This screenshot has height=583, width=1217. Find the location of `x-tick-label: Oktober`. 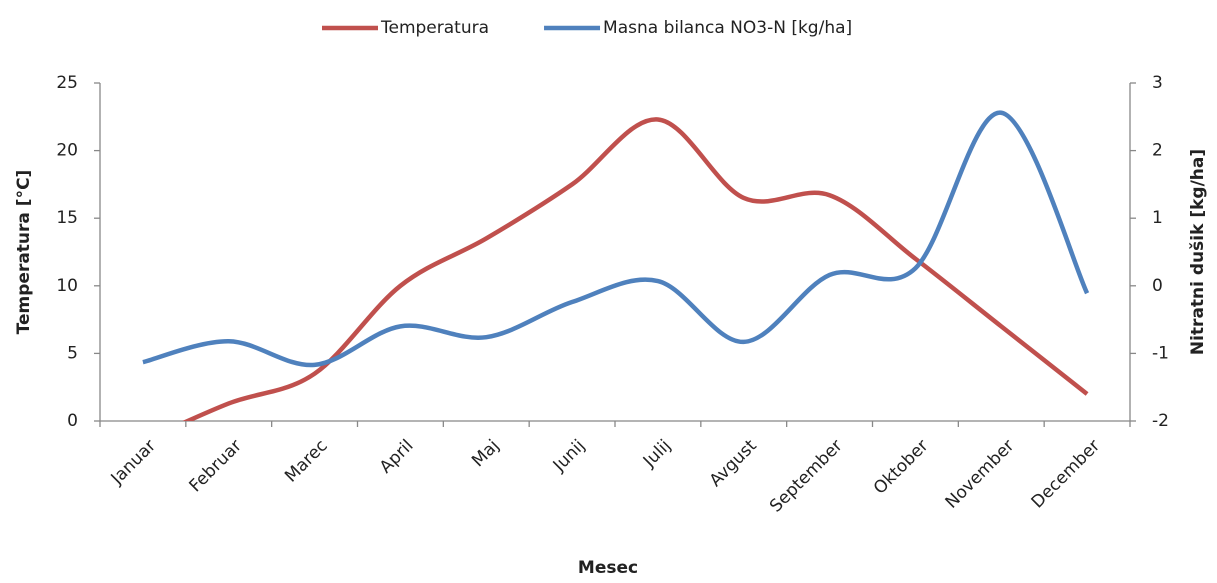

x-tick-label: Oktober is located at coordinates (901, 467).